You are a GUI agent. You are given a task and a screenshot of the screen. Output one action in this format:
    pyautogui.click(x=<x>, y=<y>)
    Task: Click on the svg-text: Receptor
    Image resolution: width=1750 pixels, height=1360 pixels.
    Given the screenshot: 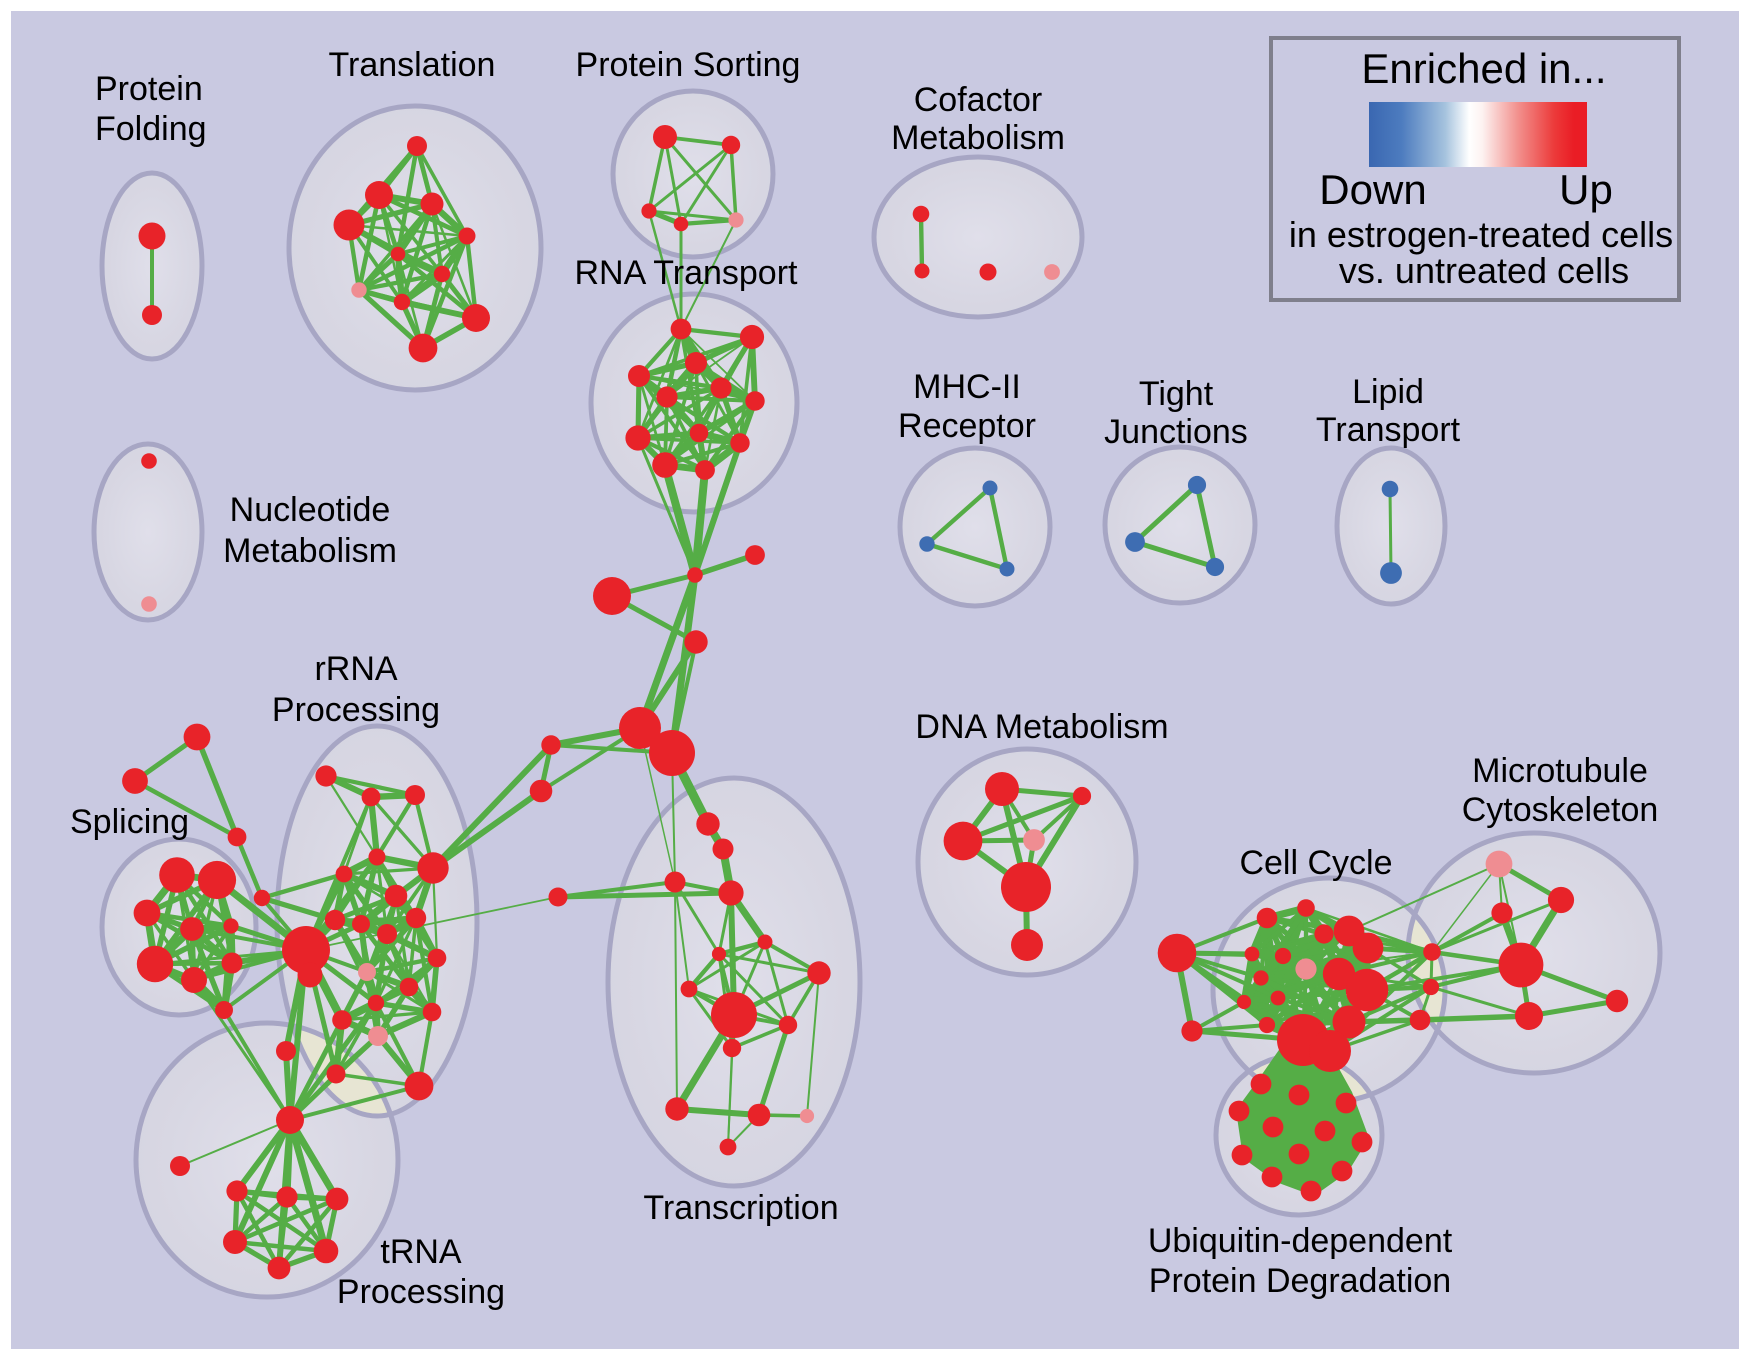 What is the action you would take?
    pyautogui.click(x=967, y=426)
    